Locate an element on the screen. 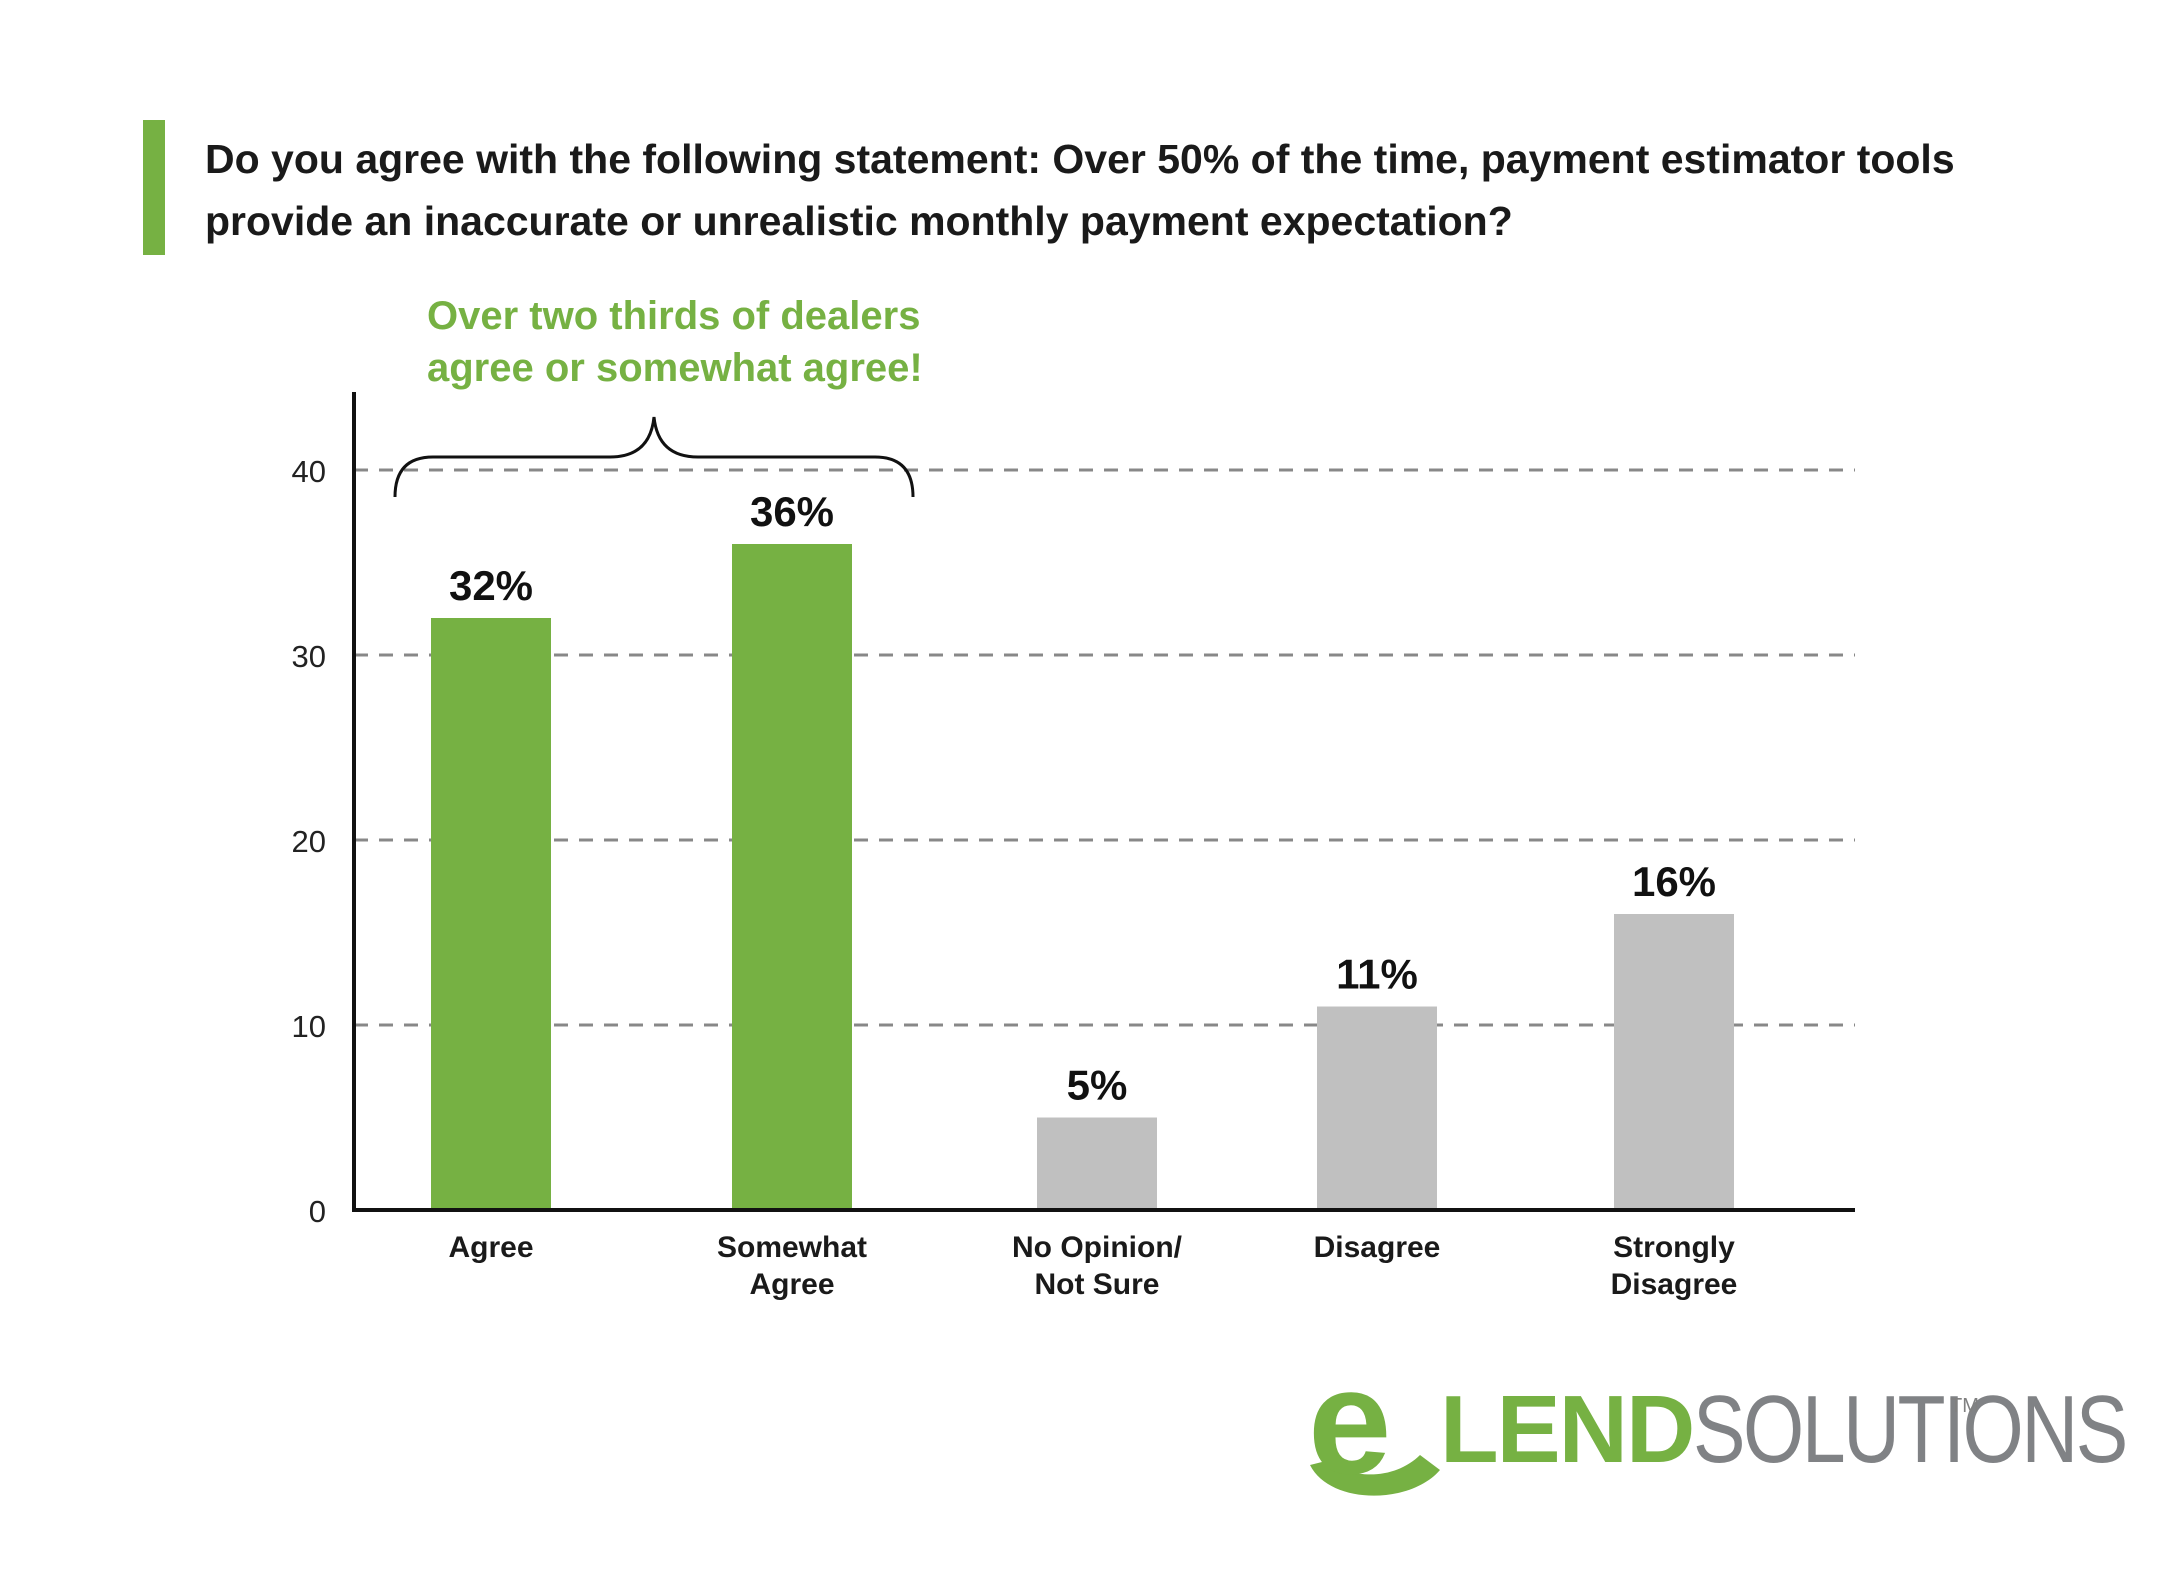 The width and height of the screenshot is (2175, 1575). x-tick-label: Not Sure is located at coordinates (1096, 1284).